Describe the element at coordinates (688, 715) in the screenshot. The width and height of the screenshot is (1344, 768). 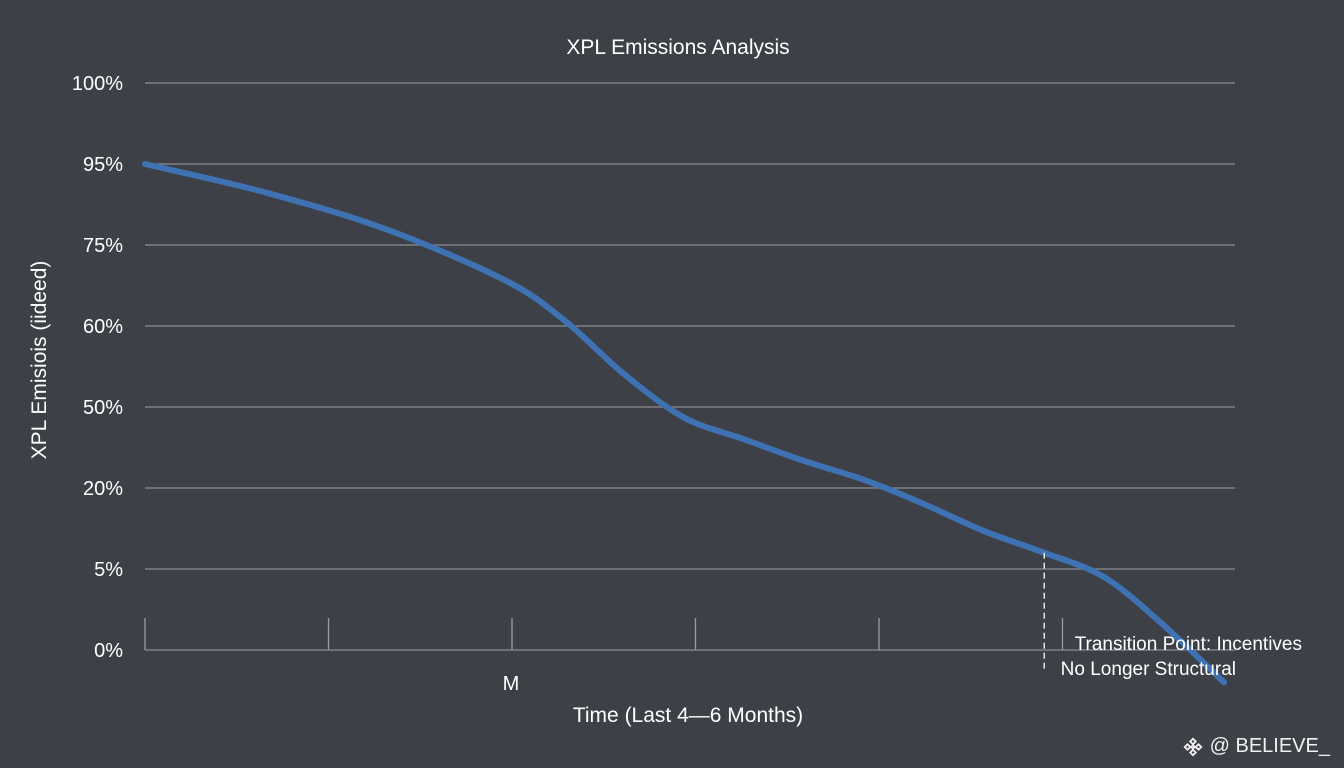
I see `x-axis-label: Time (Last 4—6 Months)` at that location.